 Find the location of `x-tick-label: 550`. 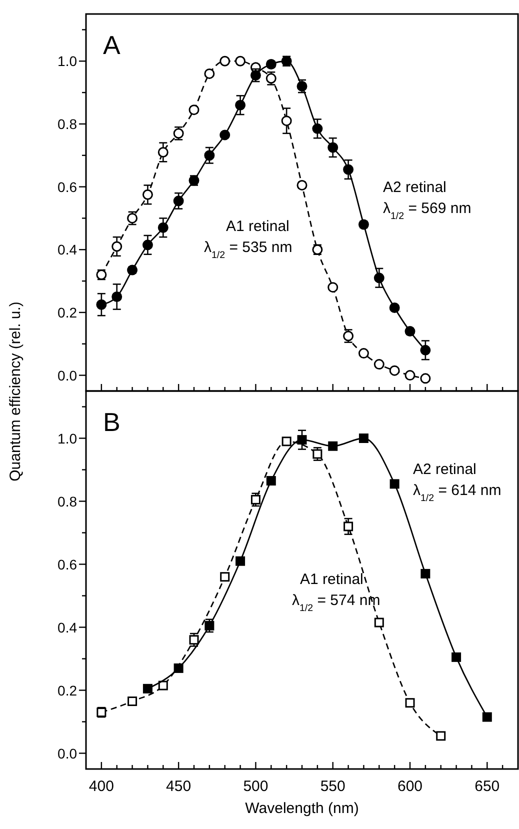

x-tick-label: 550 is located at coordinates (333, 786).